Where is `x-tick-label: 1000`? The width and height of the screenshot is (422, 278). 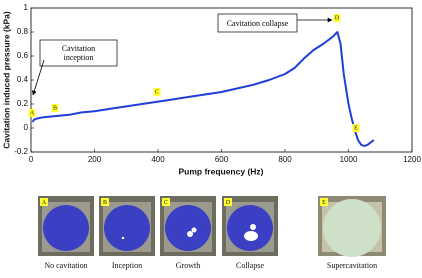
x-tick-label: 1000 is located at coordinates (349, 159).